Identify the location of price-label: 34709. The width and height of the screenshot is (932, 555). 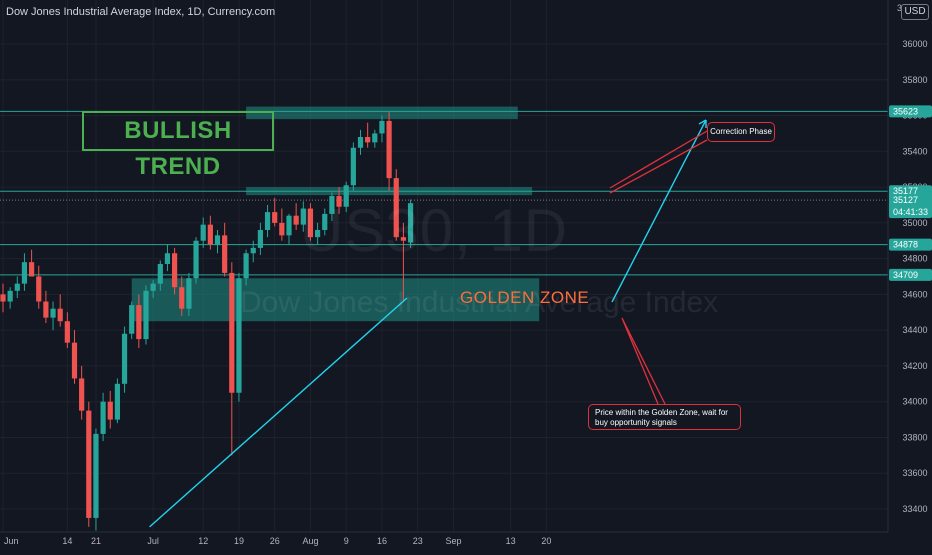
(905, 275).